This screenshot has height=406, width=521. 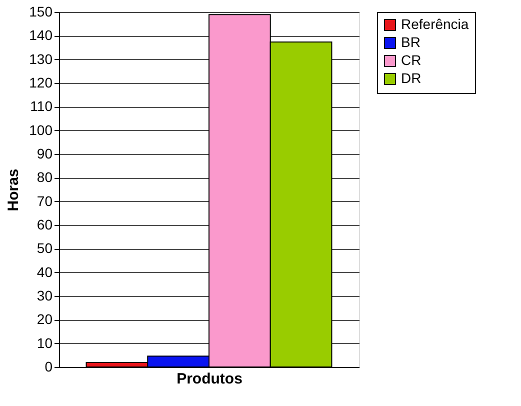 I want to click on y-tick-label: 70, so click(x=44, y=200).